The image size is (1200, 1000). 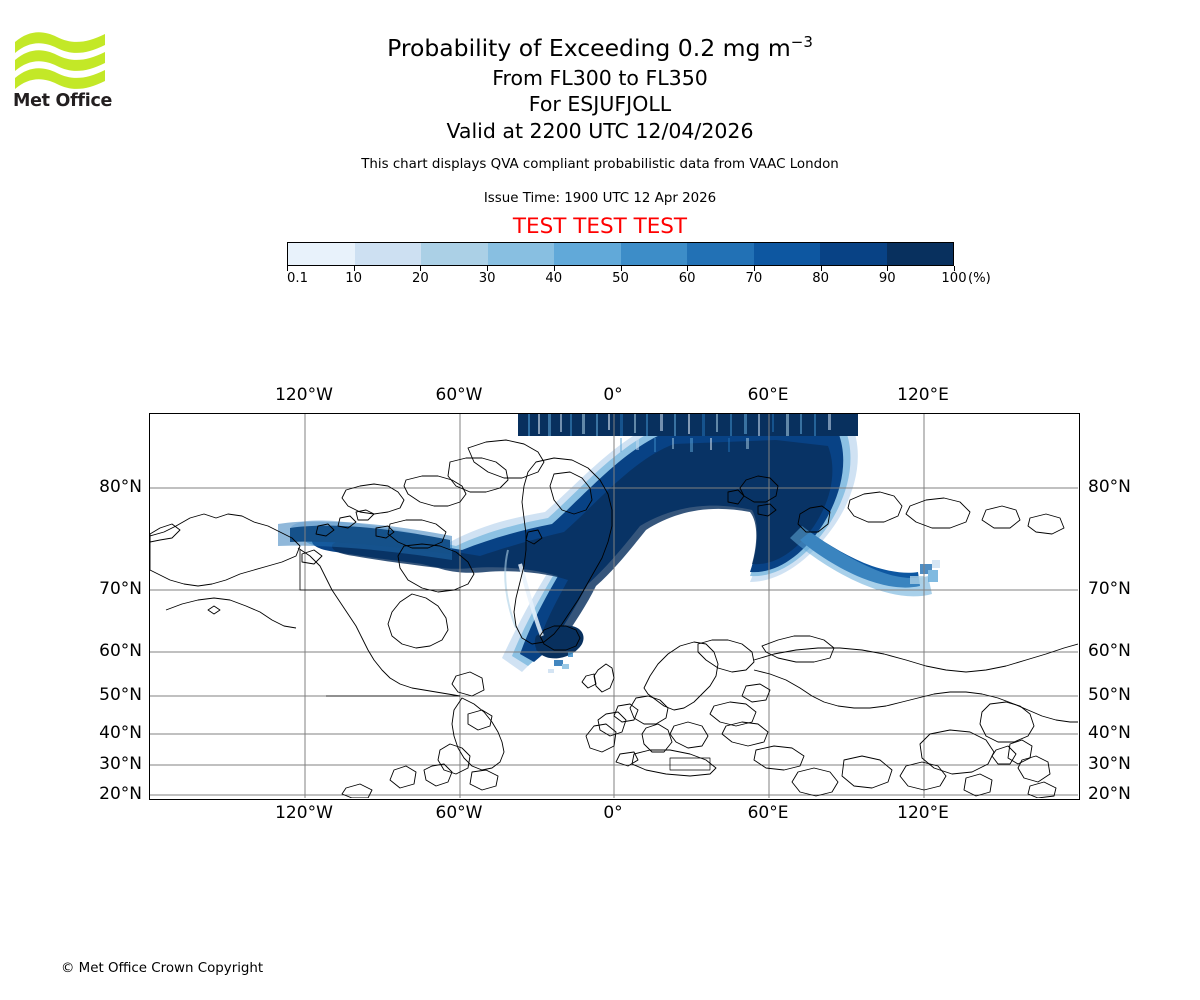 I want to click on coastline-arabia, so click(x=815, y=782).